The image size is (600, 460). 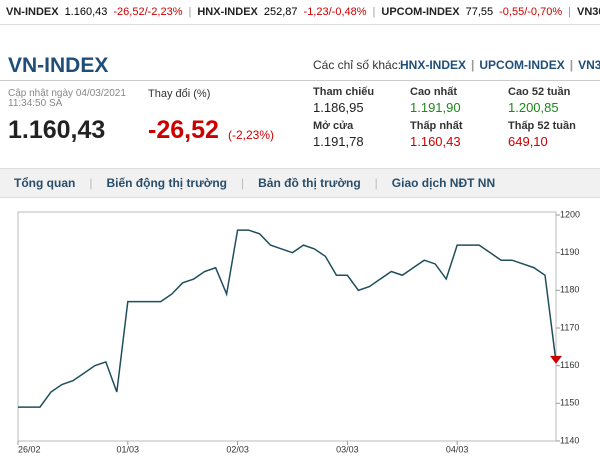 What do you see at coordinates (58, 65) in the screenshot?
I see `index-title: VN-INDEX` at bounding box center [58, 65].